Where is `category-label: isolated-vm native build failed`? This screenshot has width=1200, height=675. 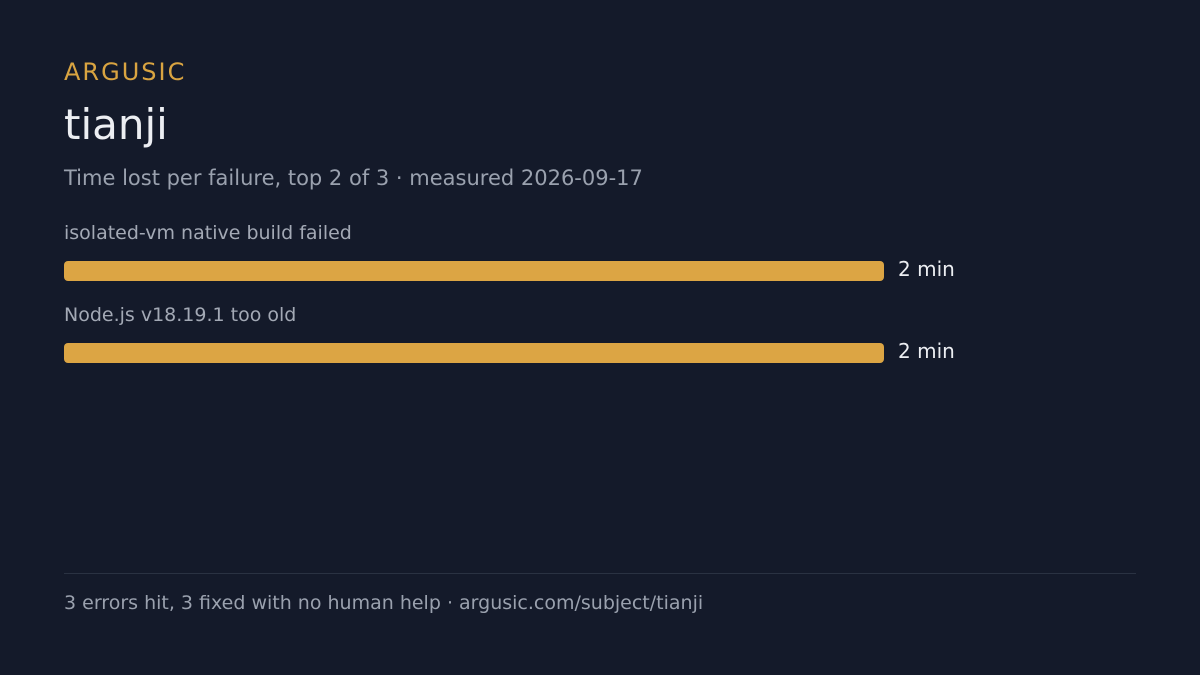
category-label: isolated-vm native build failed is located at coordinates (208, 233).